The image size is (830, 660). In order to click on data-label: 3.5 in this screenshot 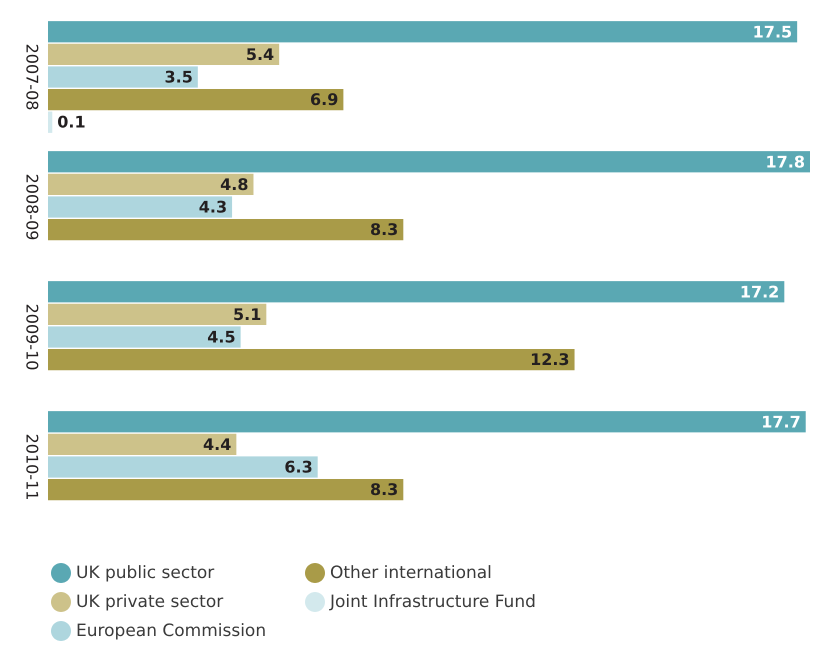, I will do `click(178, 77)`.